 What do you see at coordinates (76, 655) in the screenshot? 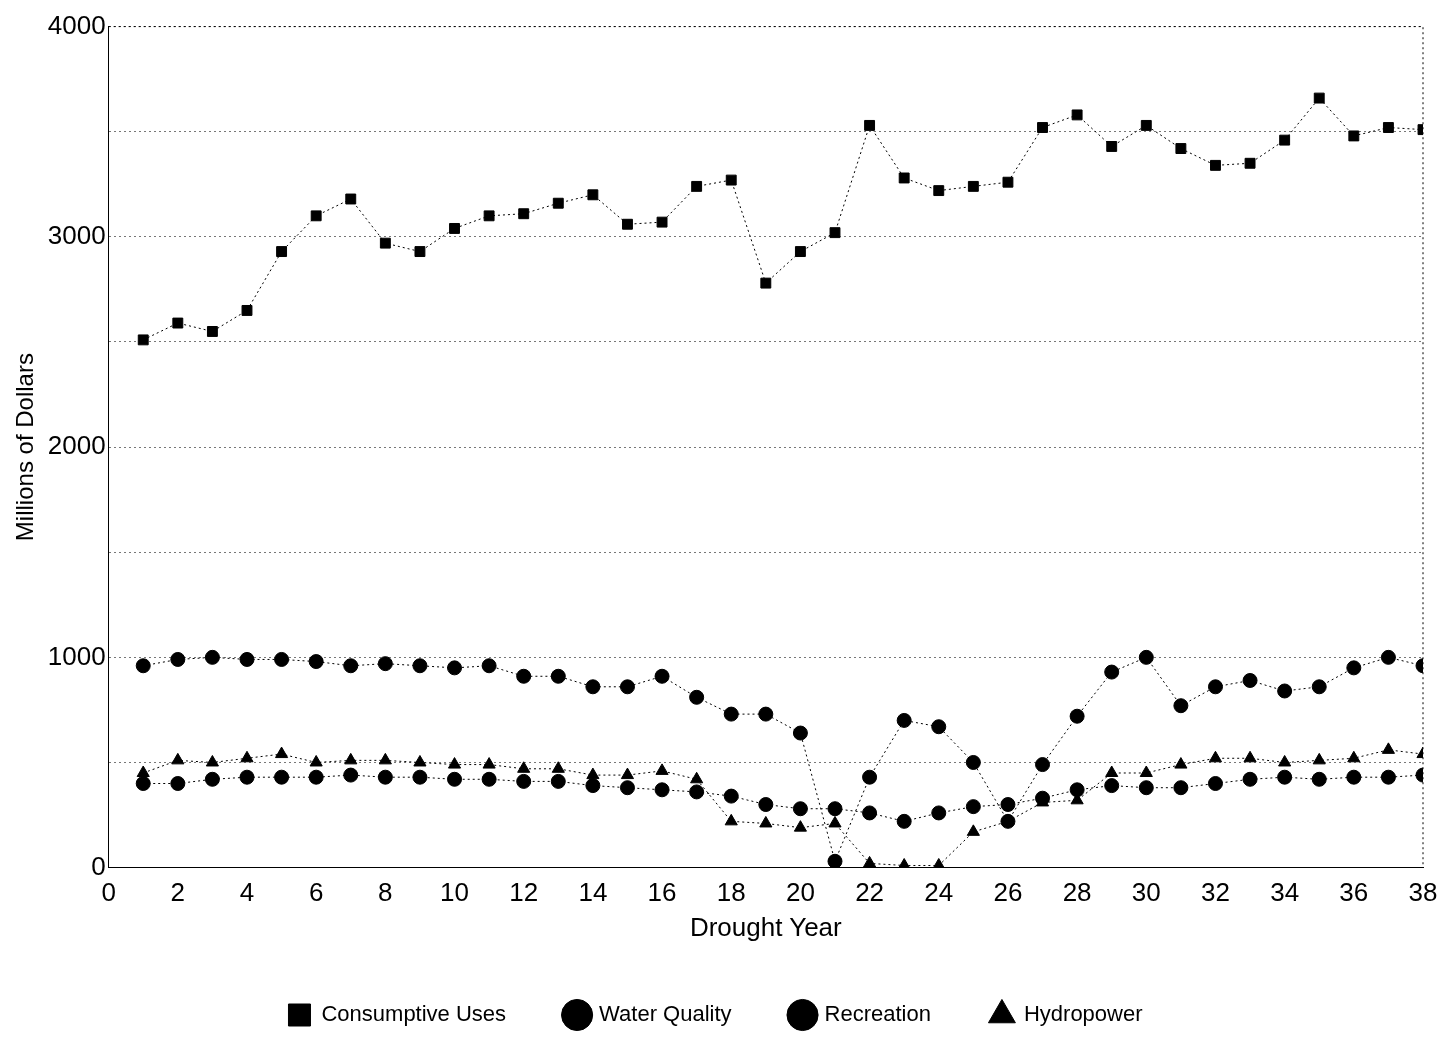
I see `y-tick-label: 1000` at bounding box center [76, 655].